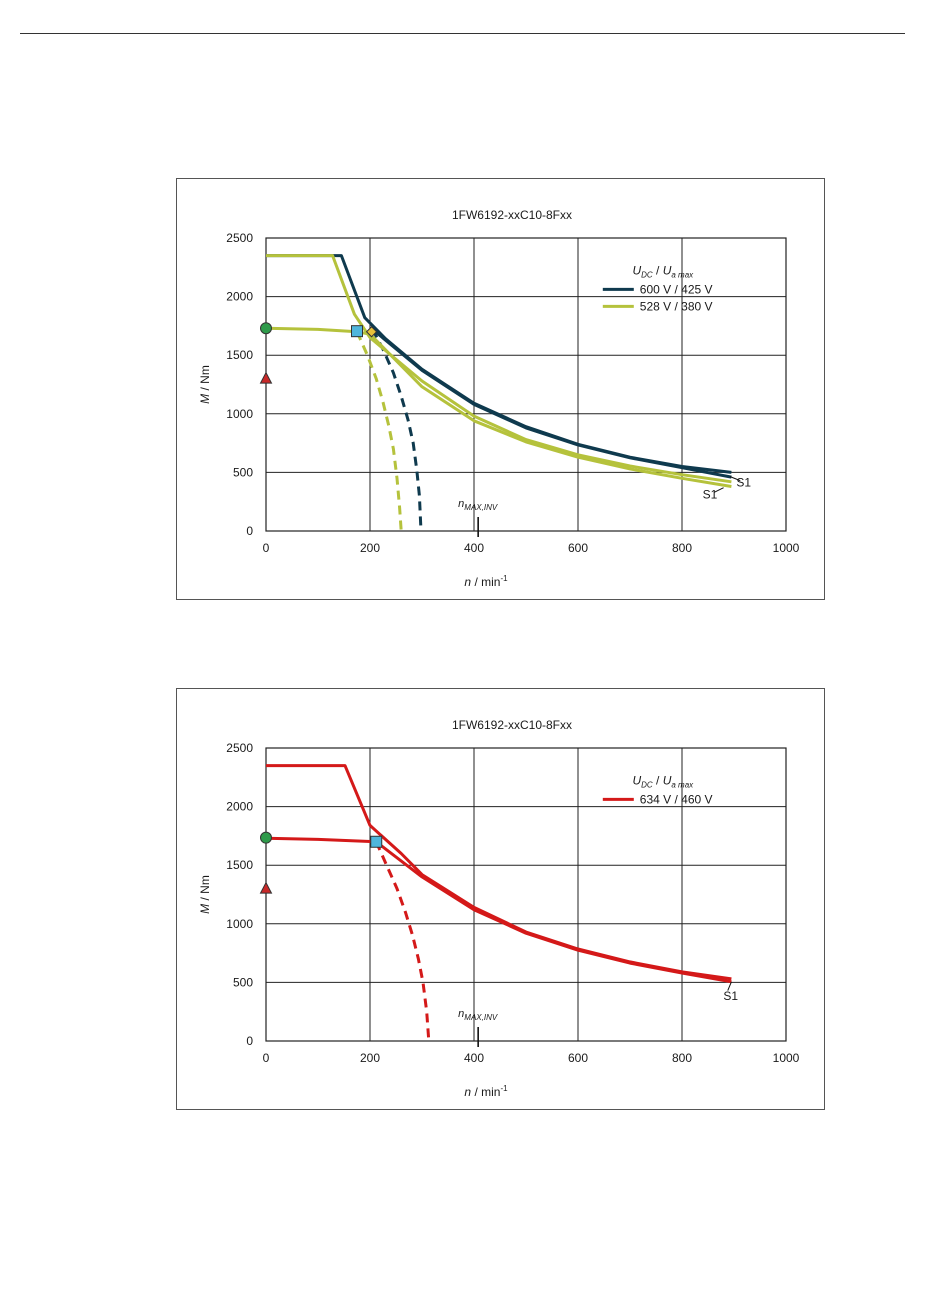  Describe the element at coordinates (676, 306) in the screenshot. I see `legend-label: 528 V / 380 V` at that location.